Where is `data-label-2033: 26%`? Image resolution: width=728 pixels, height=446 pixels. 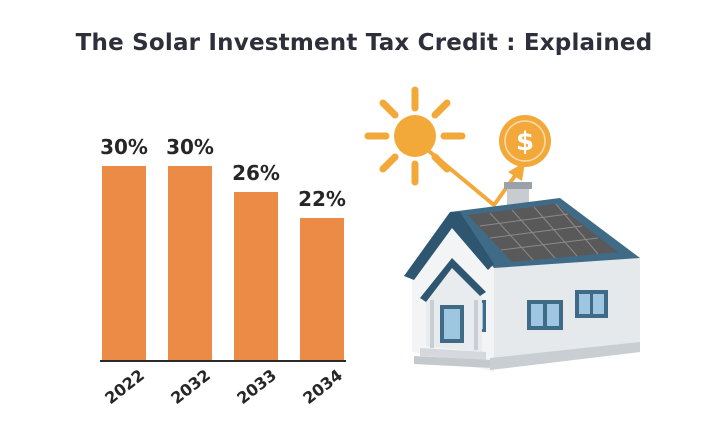
data-label-2033: 26% is located at coordinates (256, 173).